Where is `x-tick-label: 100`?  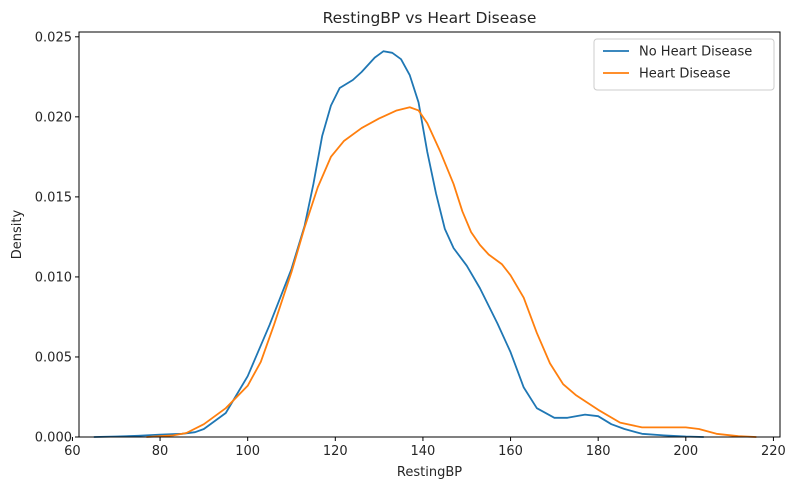
x-tick-label: 100 is located at coordinates (247, 451).